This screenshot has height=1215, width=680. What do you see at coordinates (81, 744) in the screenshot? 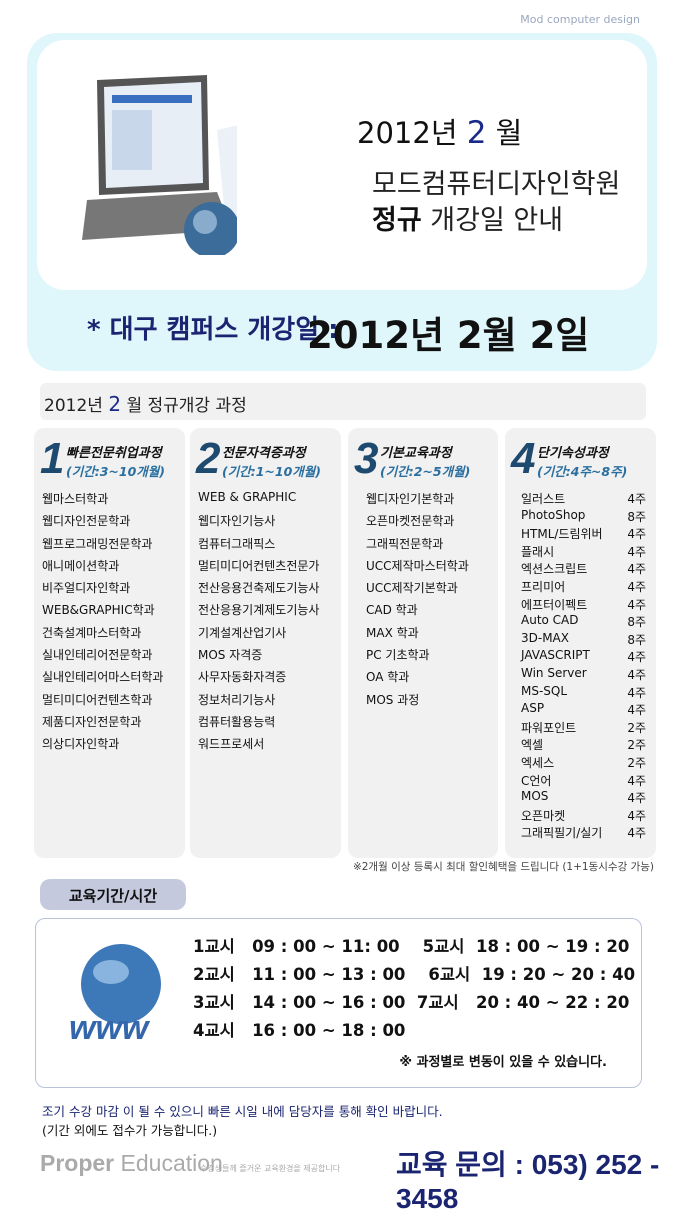
I see `course-item: 의상디자인학과` at bounding box center [81, 744].